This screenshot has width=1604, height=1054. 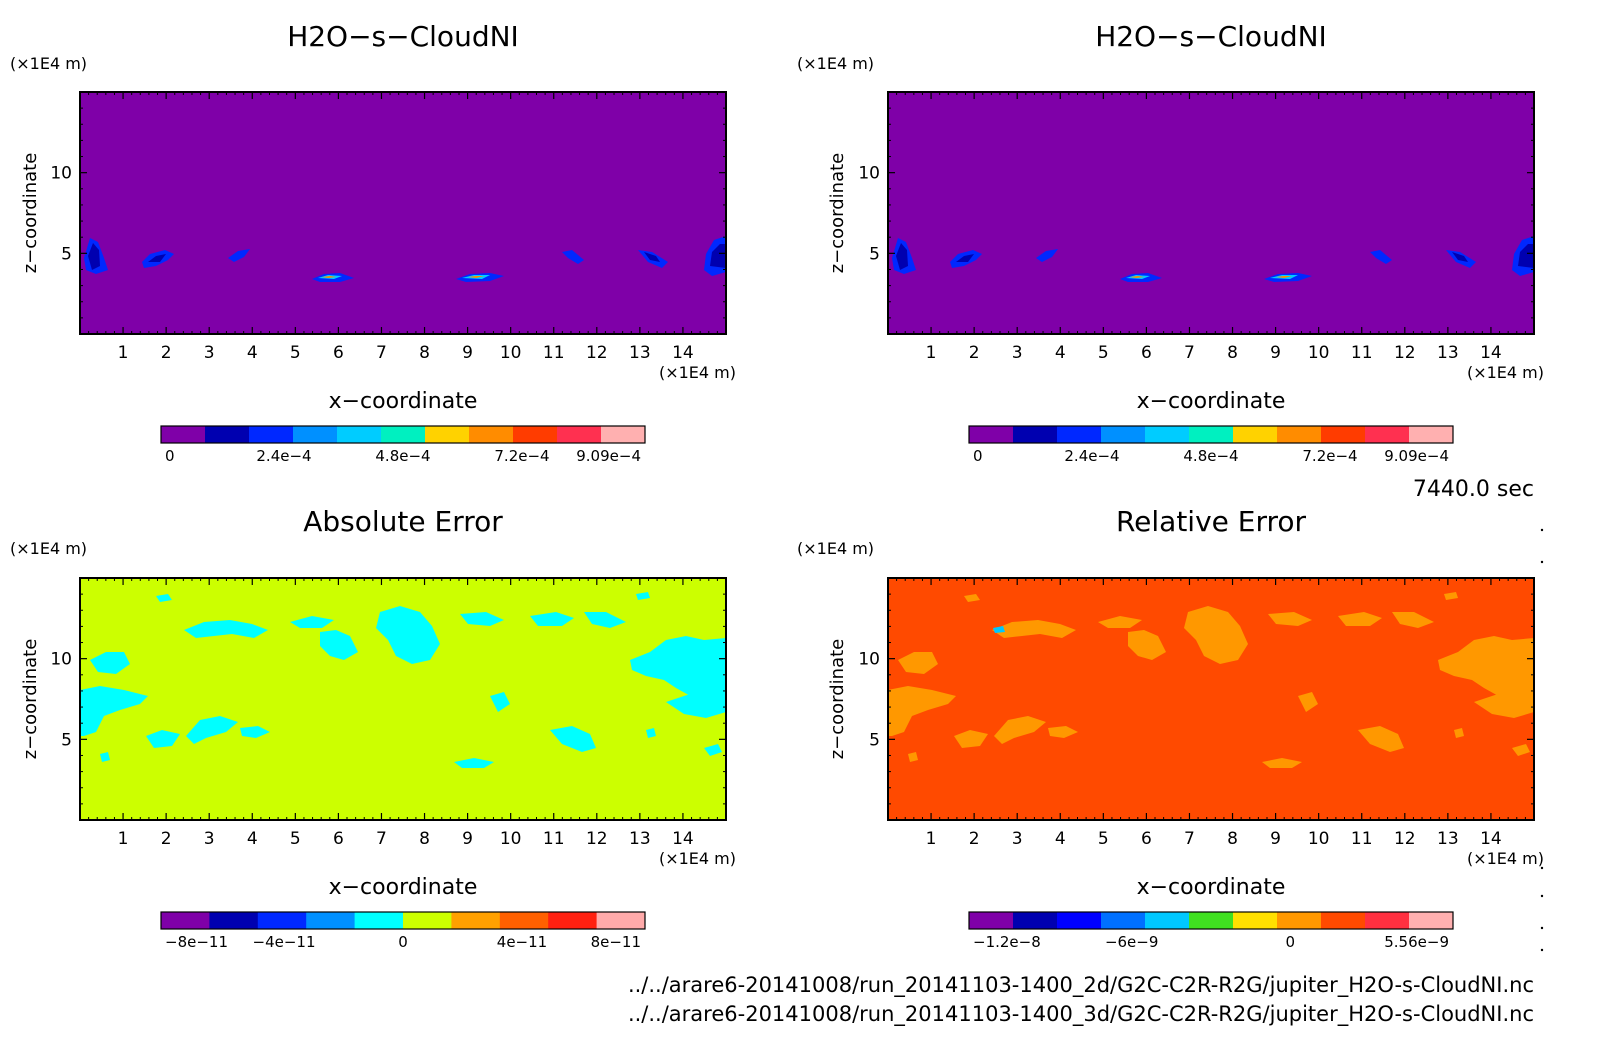 What do you see at coordinates (1542, 740) in the screenshot?
I see `edge-dots` at bounding box center [1542, 740].